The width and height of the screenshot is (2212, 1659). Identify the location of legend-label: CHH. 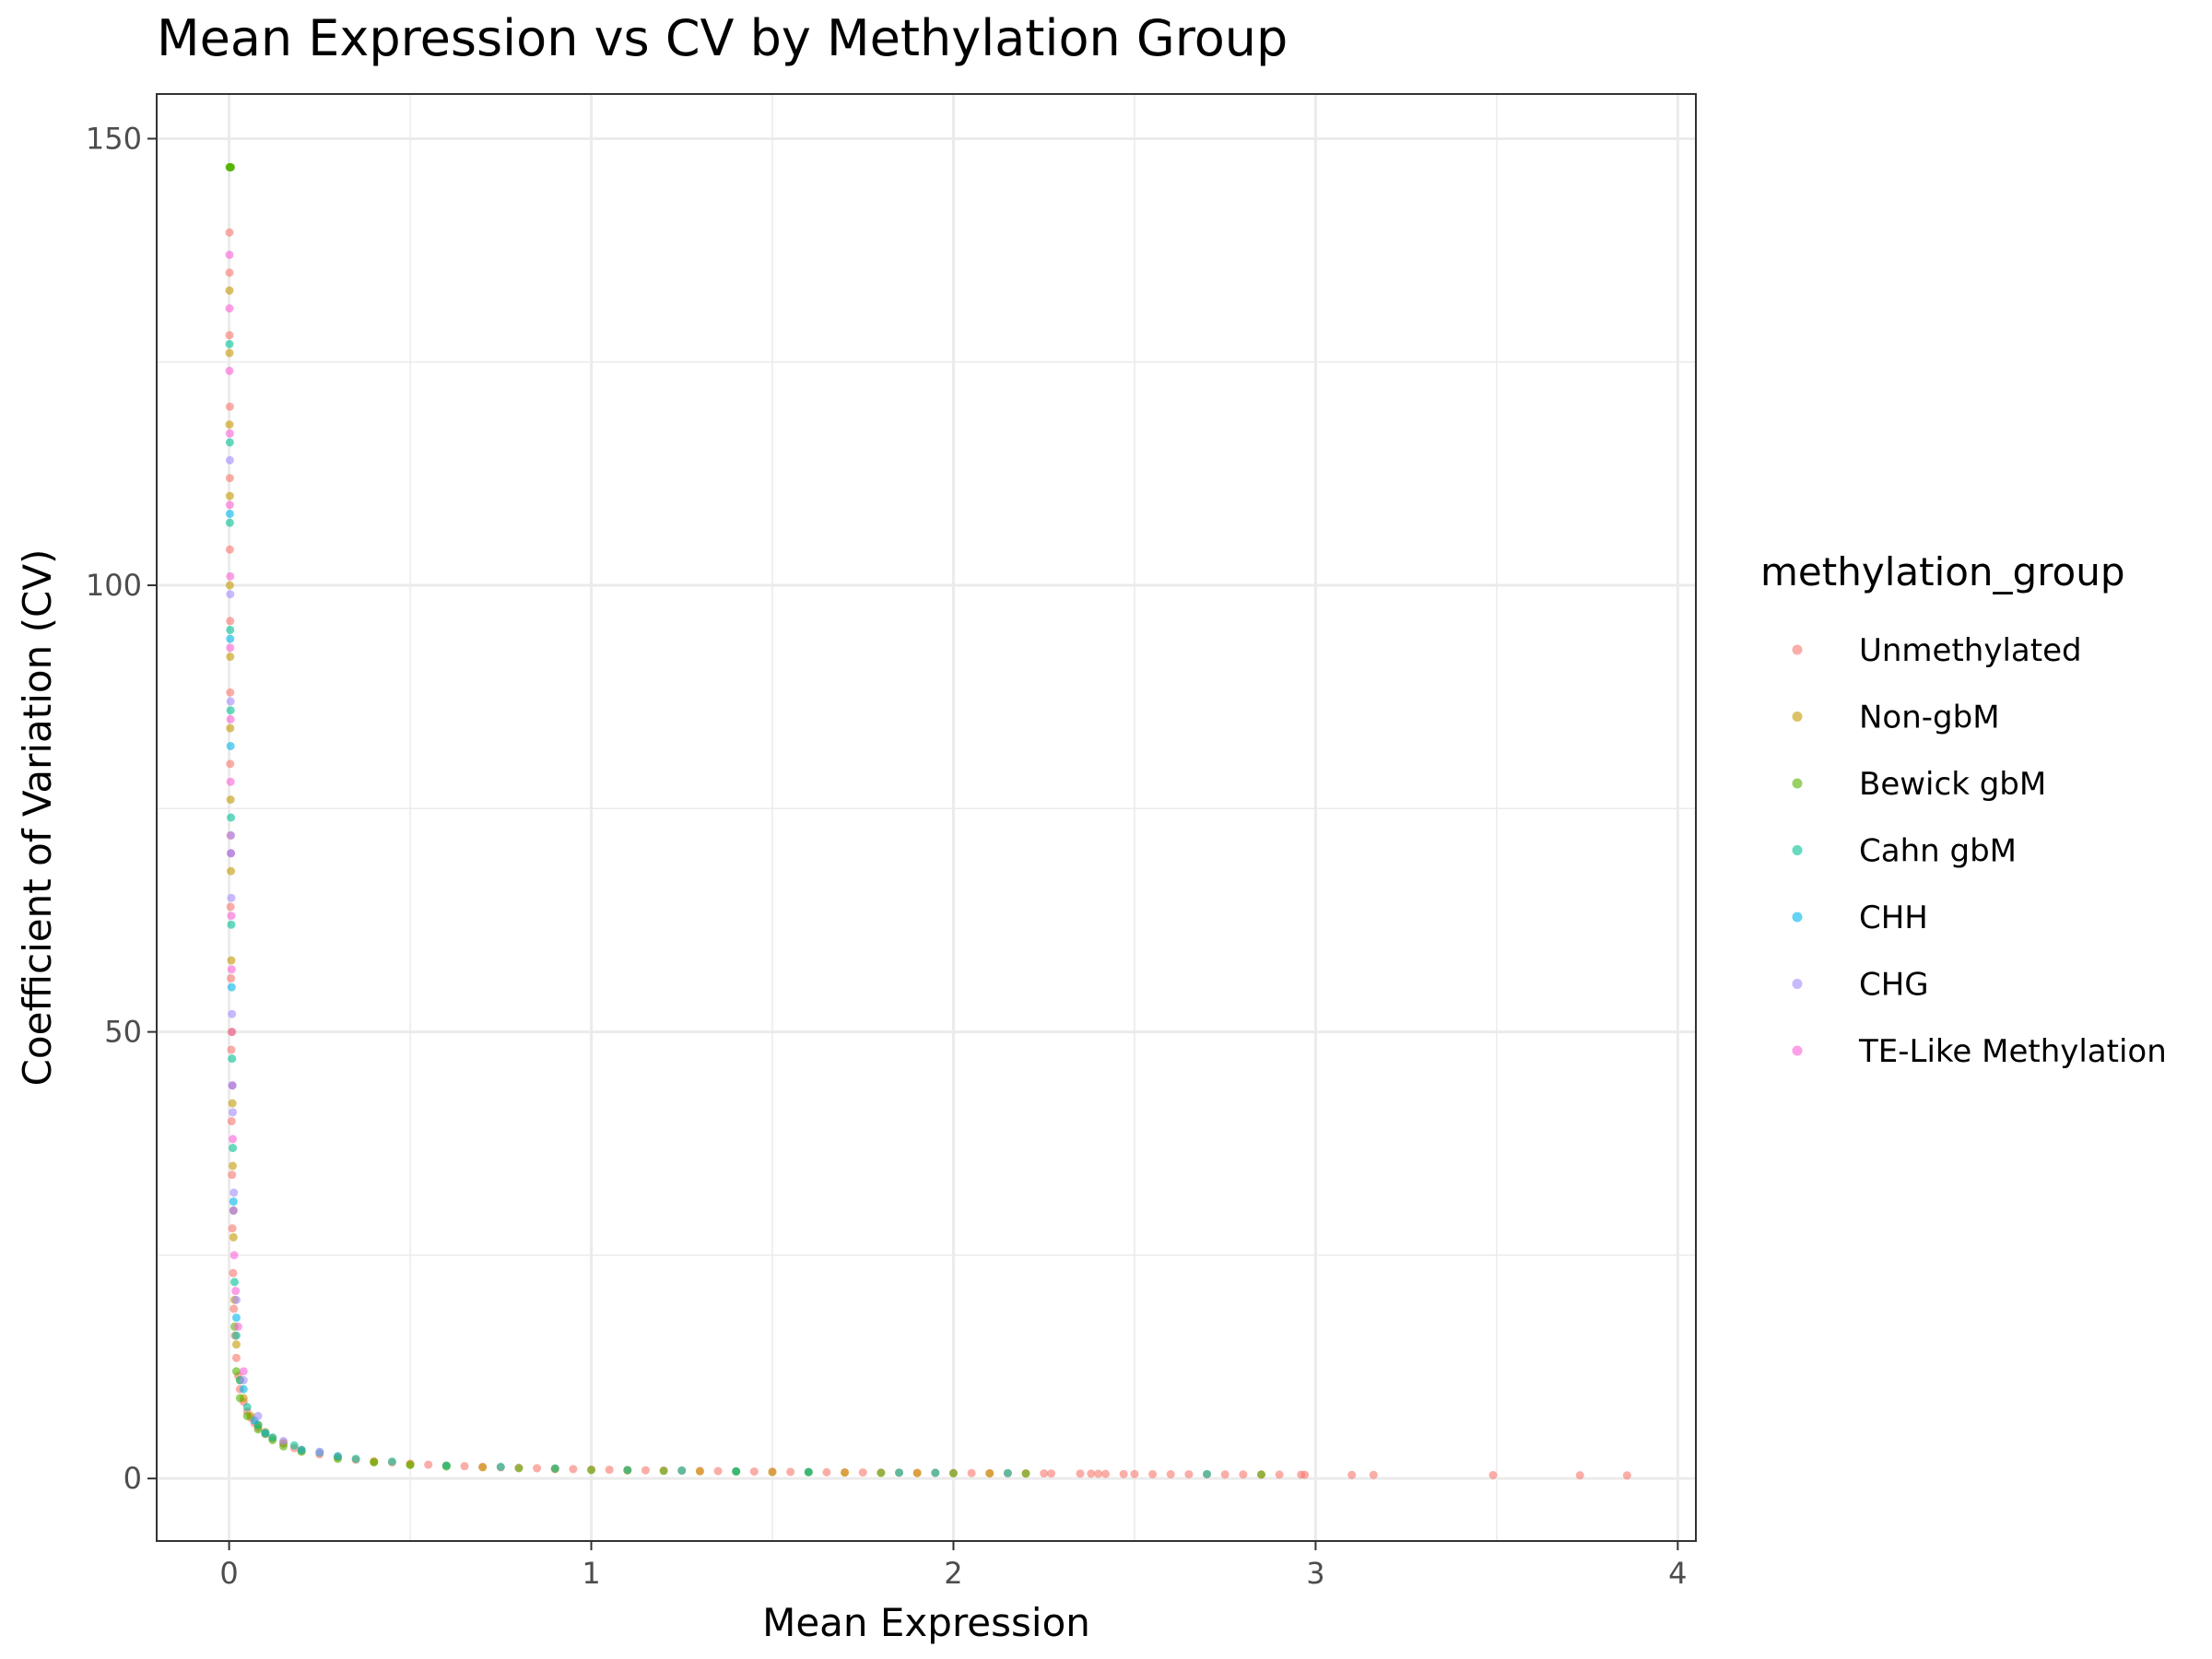
(1893, 918).